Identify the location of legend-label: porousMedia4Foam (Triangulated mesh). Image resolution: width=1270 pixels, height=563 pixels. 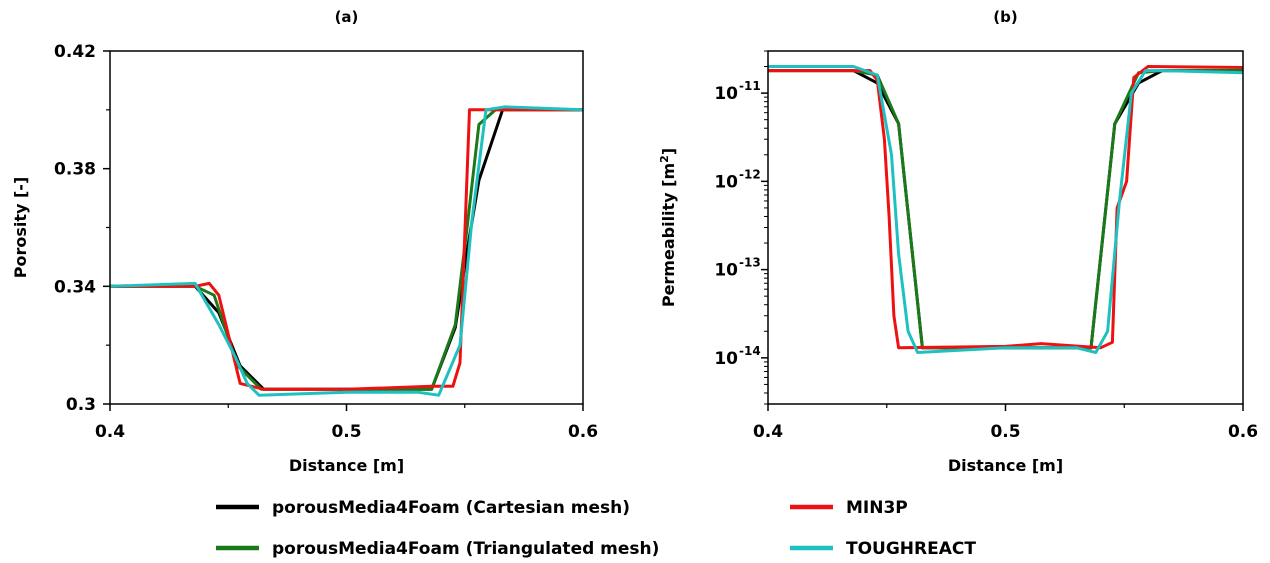
(465, 549).